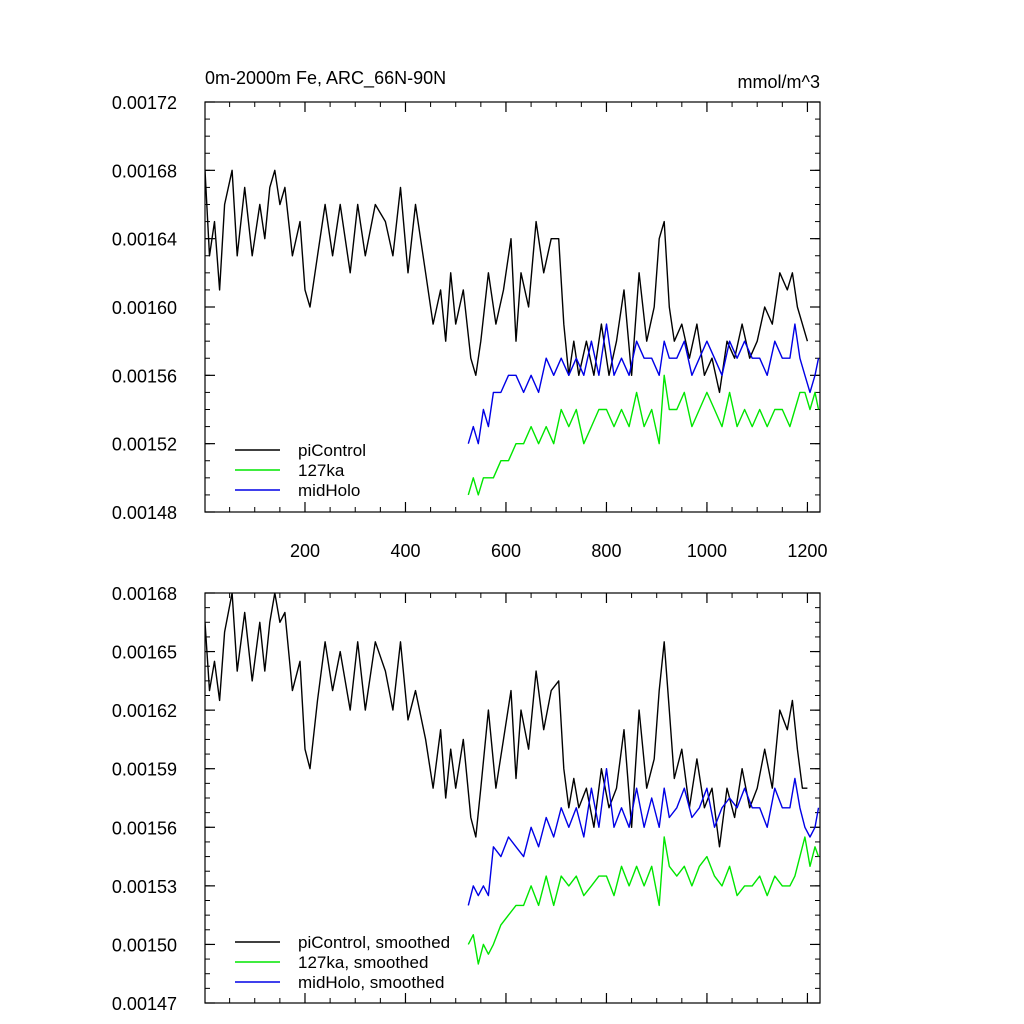 This screenshot has width=1024, height=1024. Describe the element at coordinates (305, 551) in the screenshot. I see `x-tick-label: 200` at that location.